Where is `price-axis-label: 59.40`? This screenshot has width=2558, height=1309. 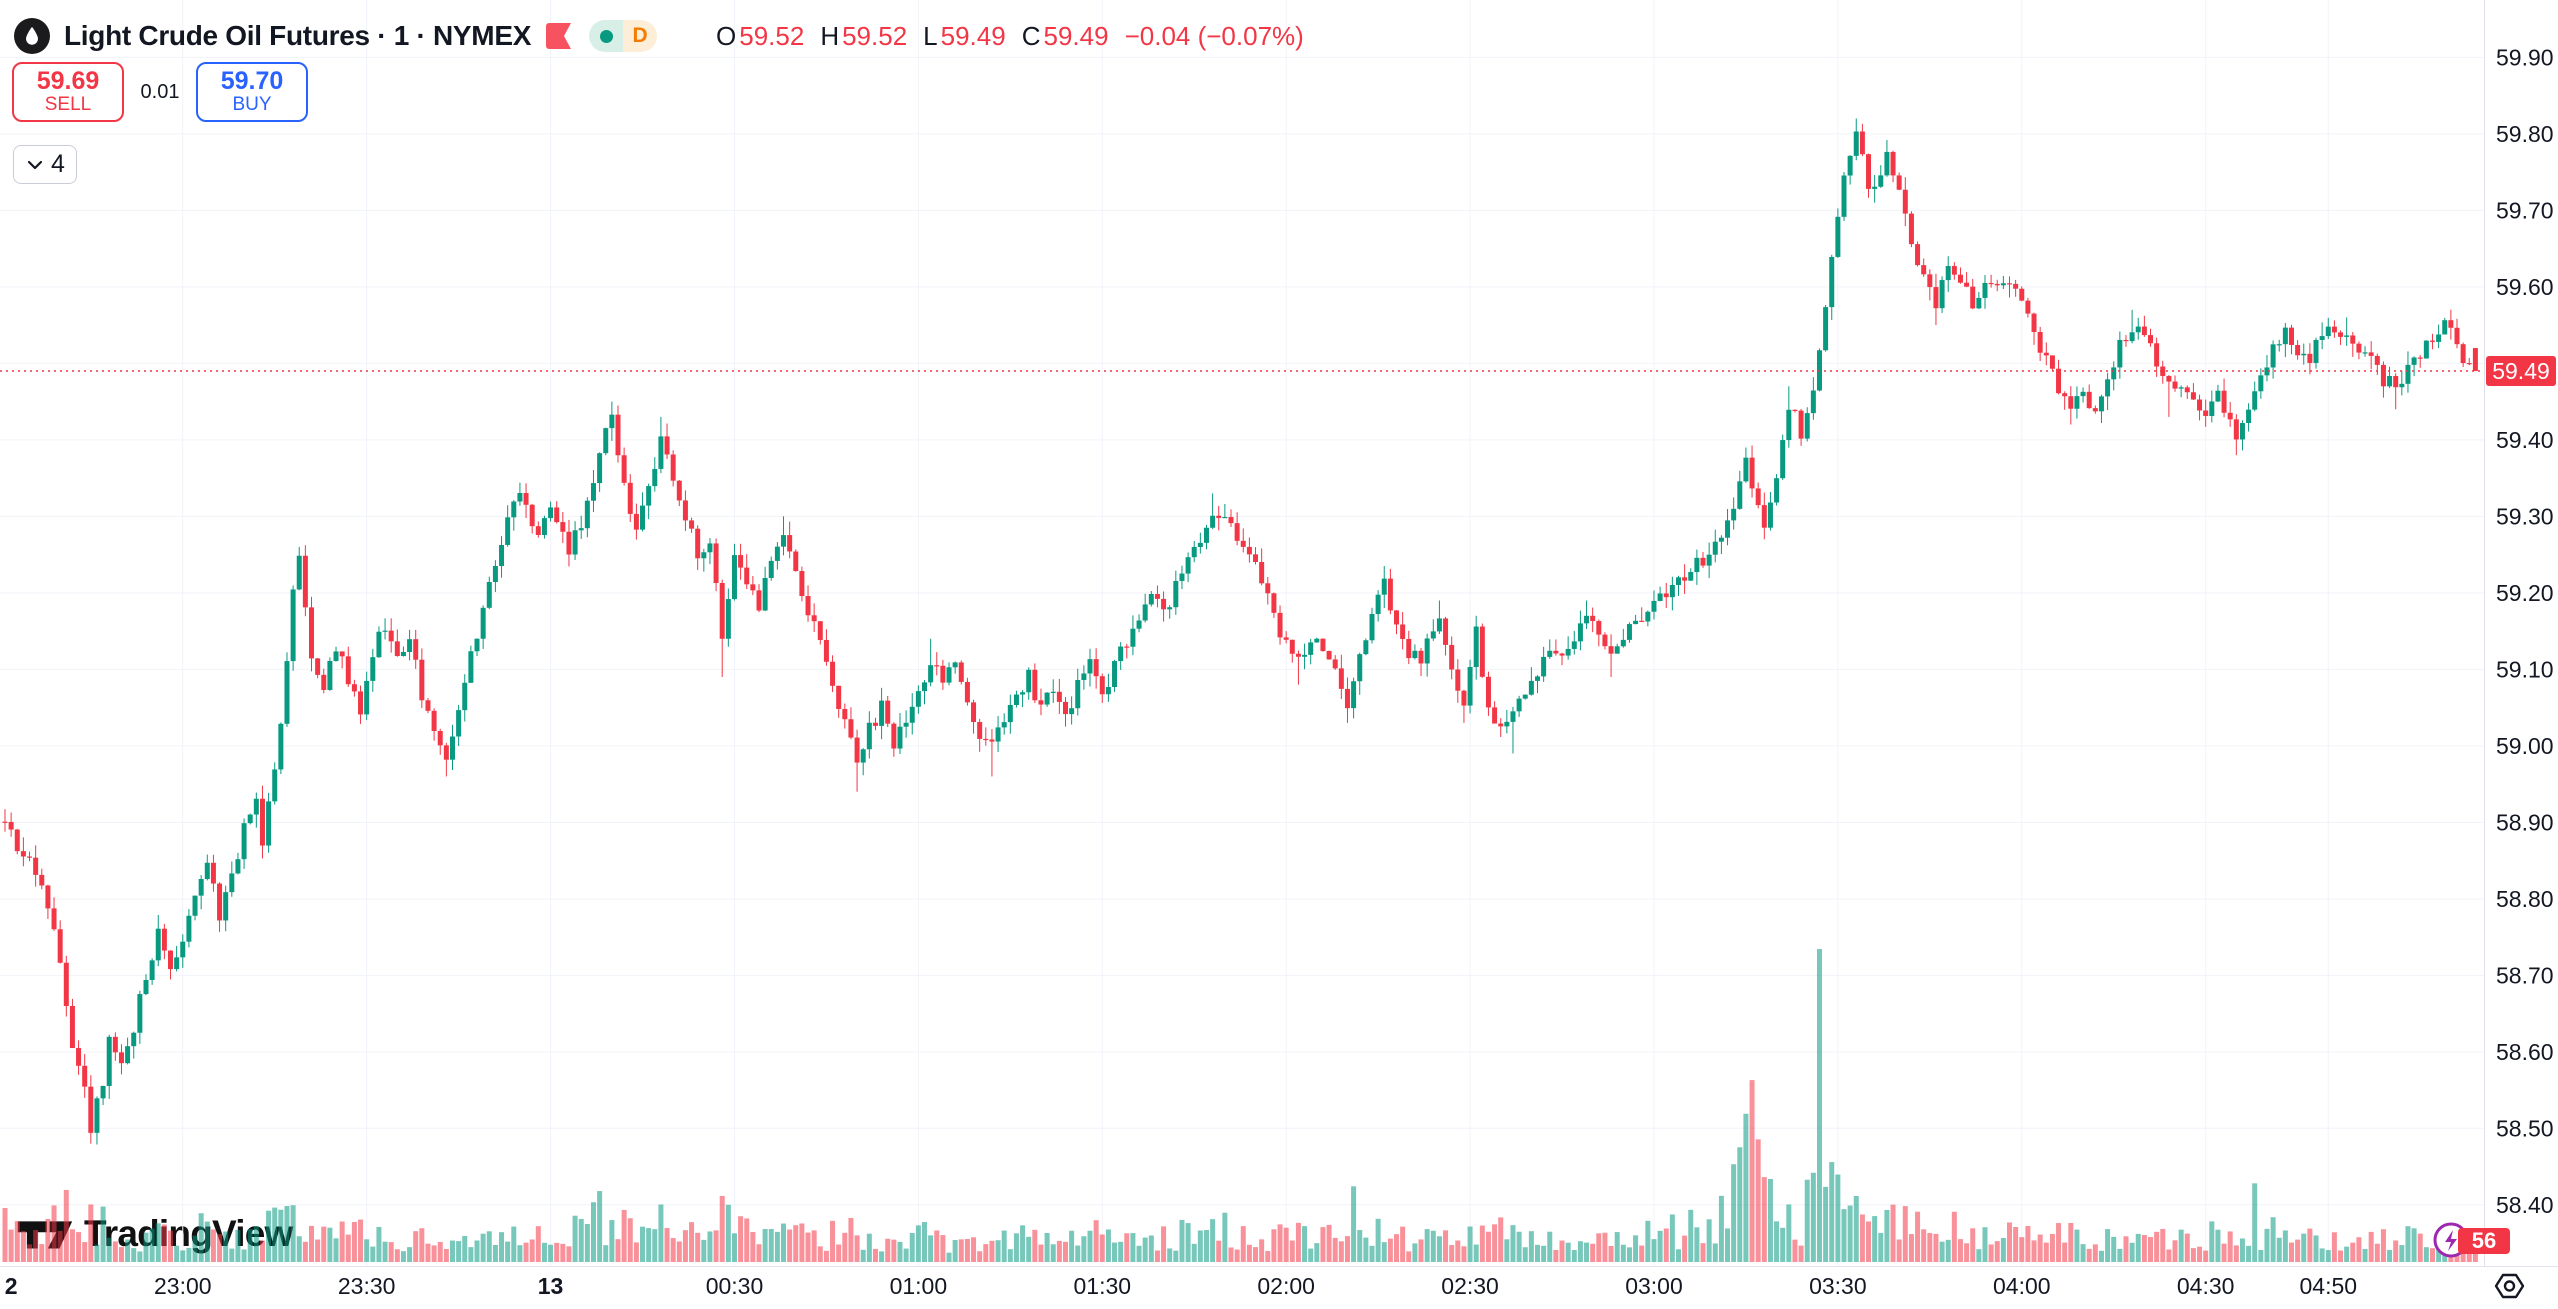 price-axis-label: 59.40 is located at coordinates (2525, 440).